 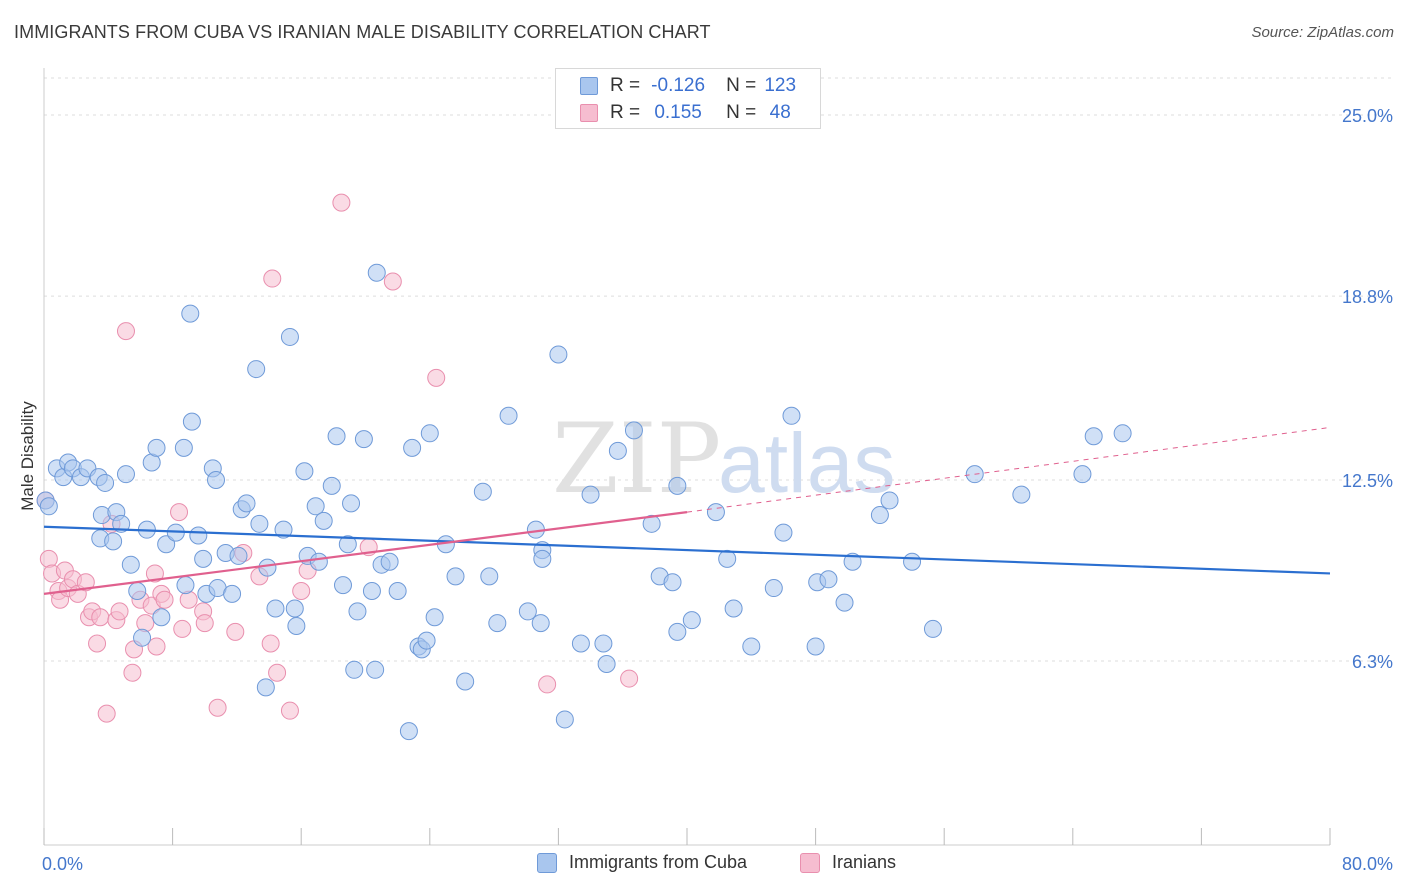 What do you see at coordinates (1008, 469) in the screenshot?
I see `trendline-iranians-extension` at bounding box center [1008, 469].